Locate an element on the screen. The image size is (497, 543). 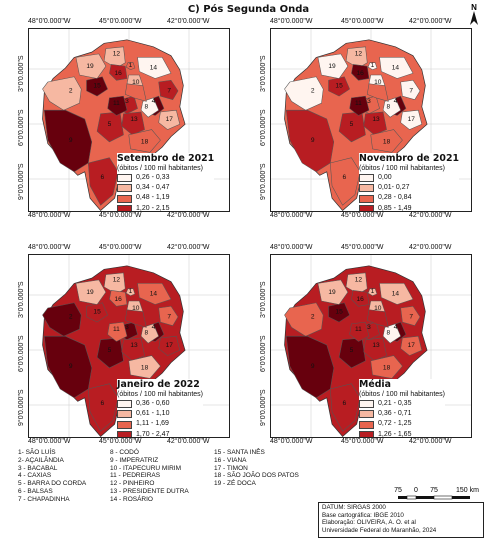
key-item: 8 - CODÓ is located at coordinates (124, 452).